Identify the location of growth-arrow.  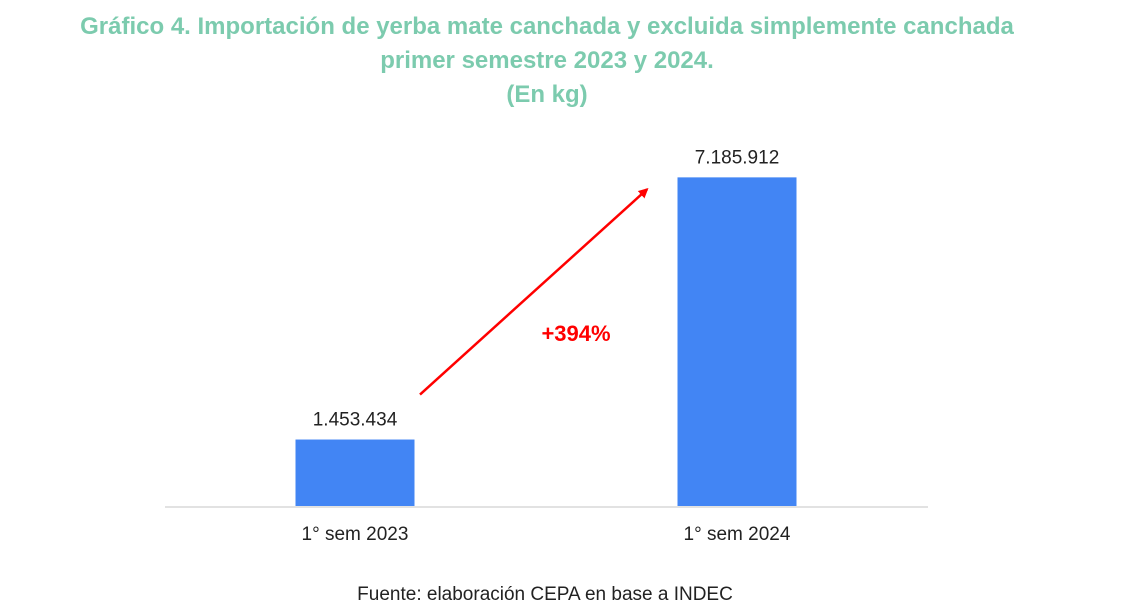
(534, 292).